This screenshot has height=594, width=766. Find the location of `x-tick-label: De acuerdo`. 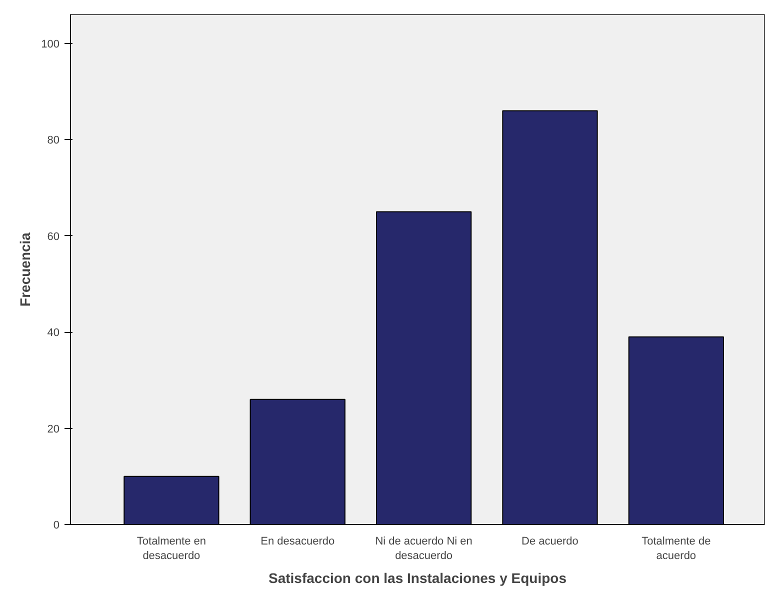

x-tick-label: De acuerdo is located at coordinates (550, 542).